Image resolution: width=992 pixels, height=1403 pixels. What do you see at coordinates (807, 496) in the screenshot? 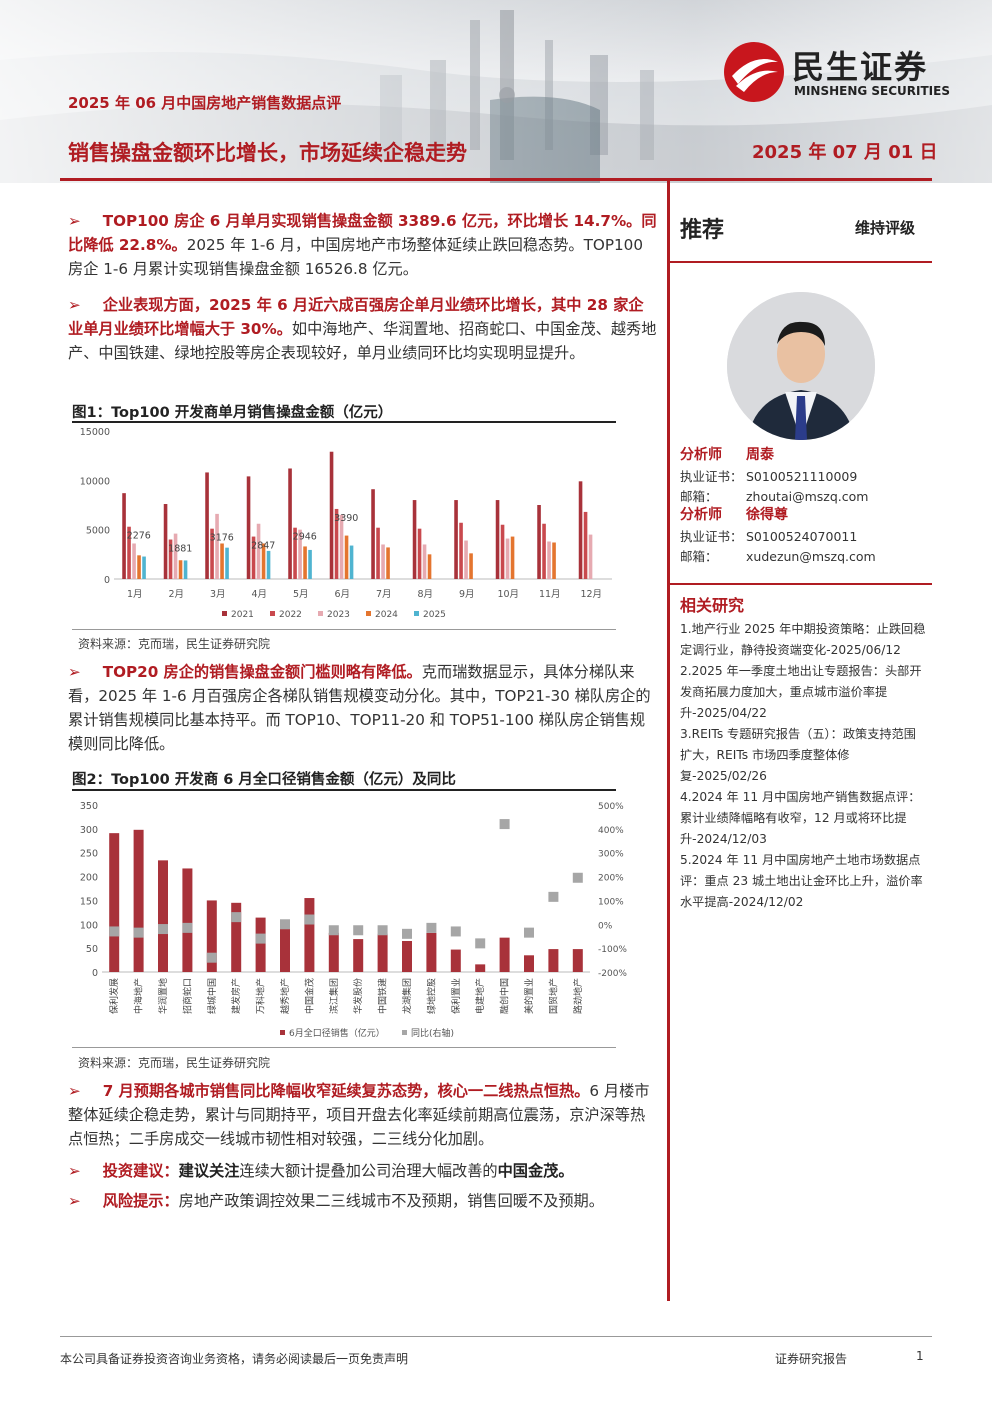
I see `email-link: zhoutai@mszq.com` at bounding box center [807, 496].